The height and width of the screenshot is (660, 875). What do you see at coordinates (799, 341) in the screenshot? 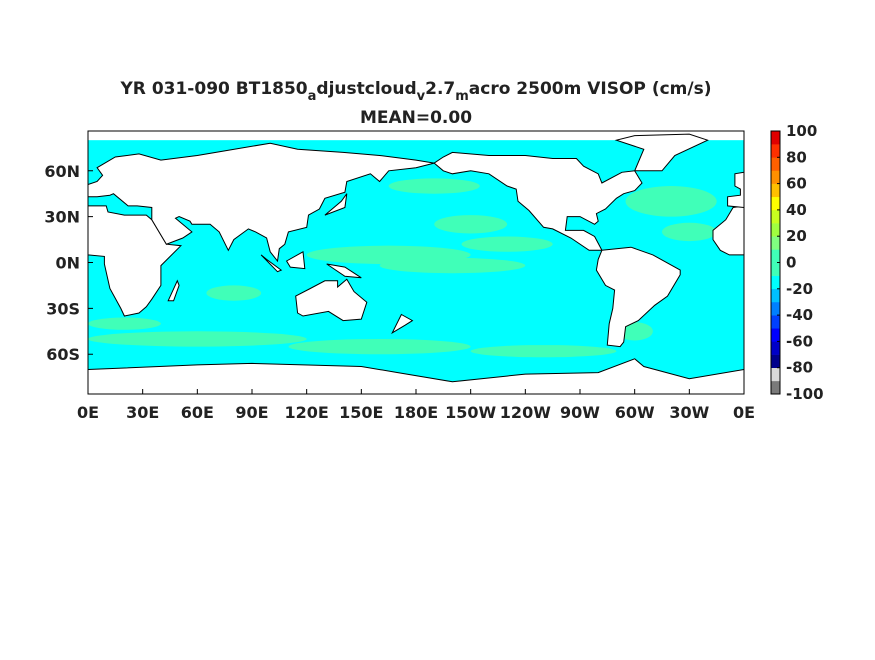
I see `colorbar-tick-label: -60` at bounding box center [799, 341].